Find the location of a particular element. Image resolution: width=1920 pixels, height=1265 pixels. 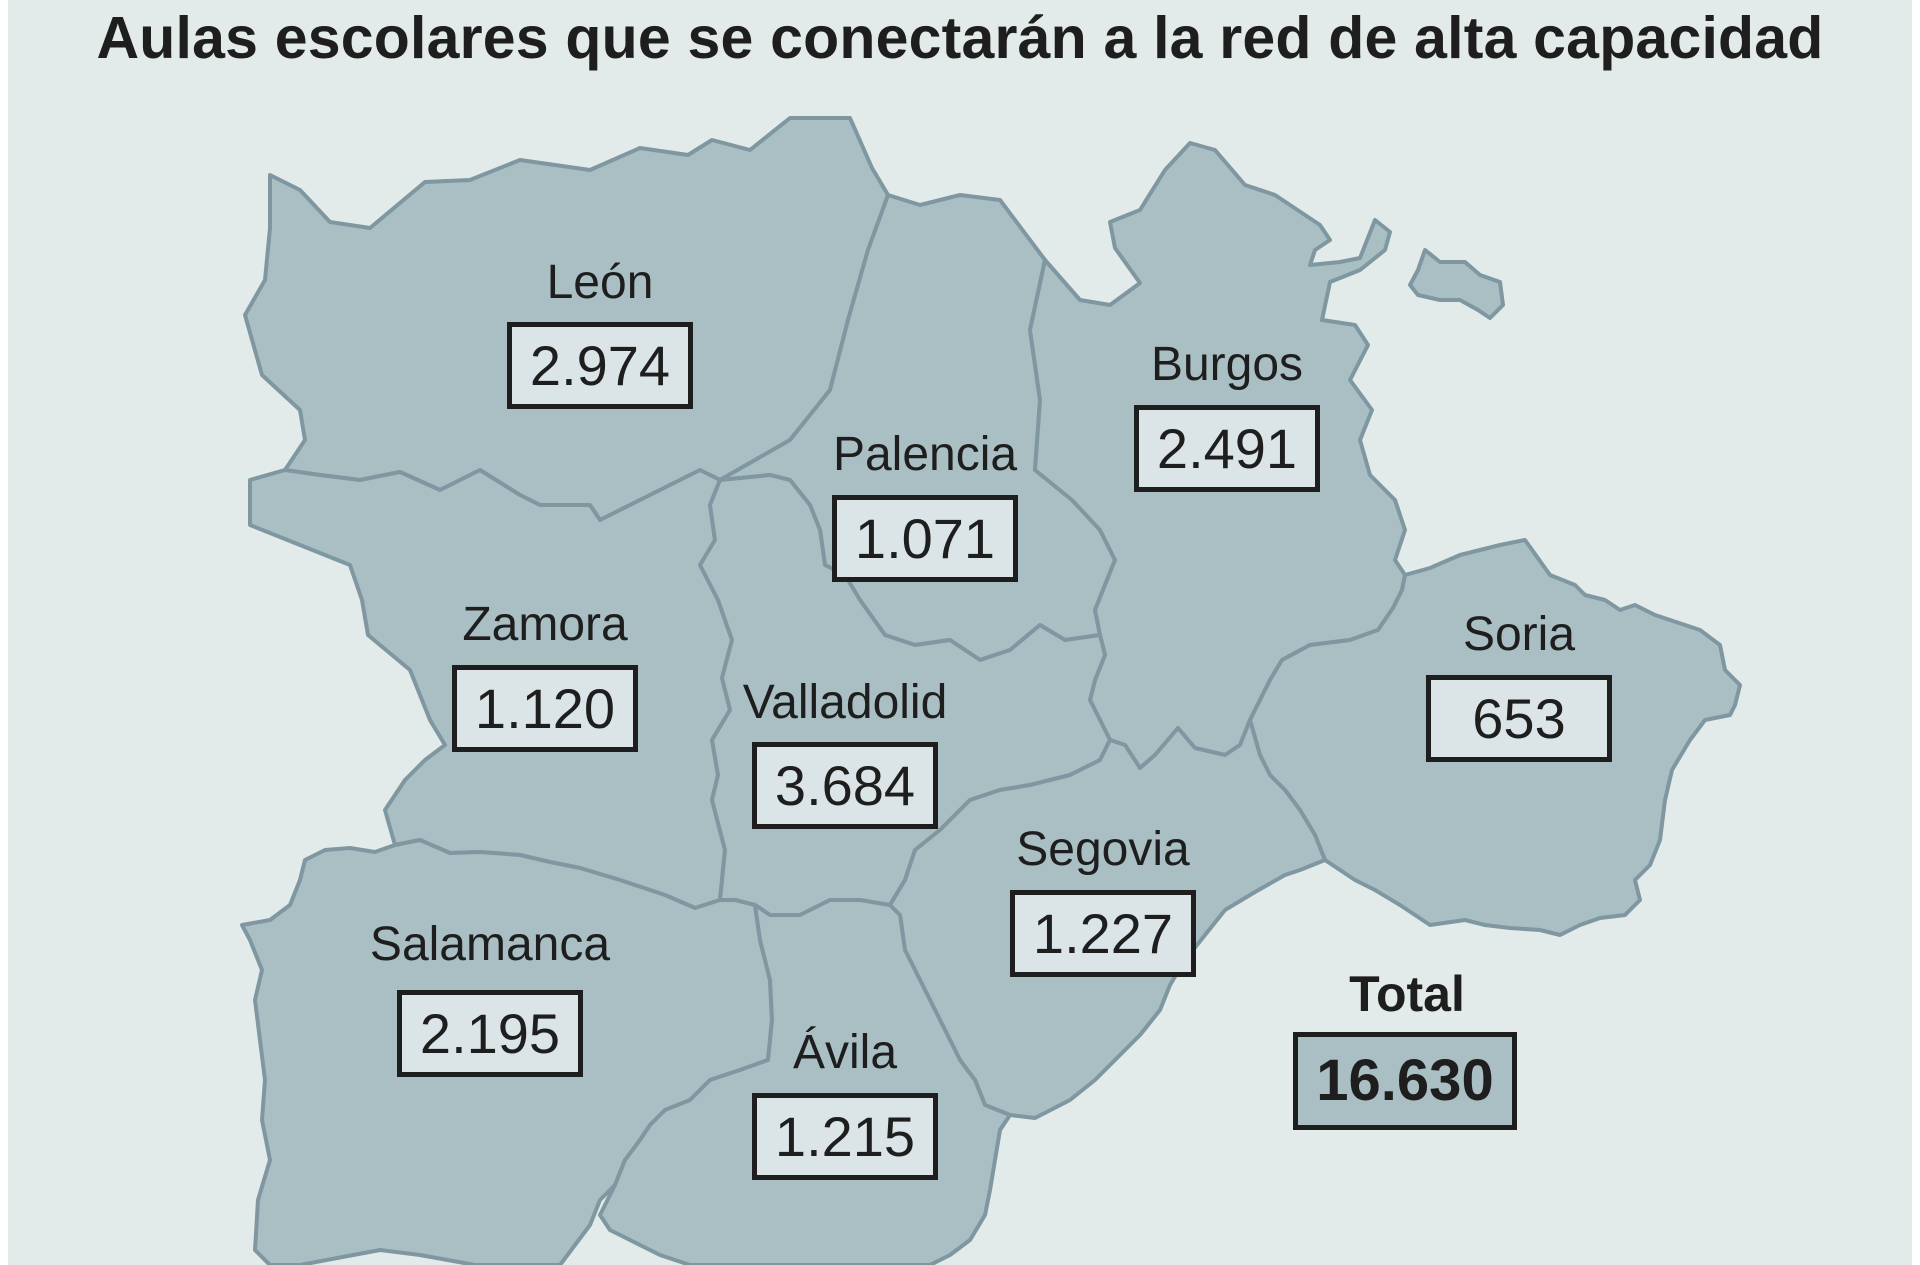

province-burgos-exclave is located at coordinates (1456, 284).